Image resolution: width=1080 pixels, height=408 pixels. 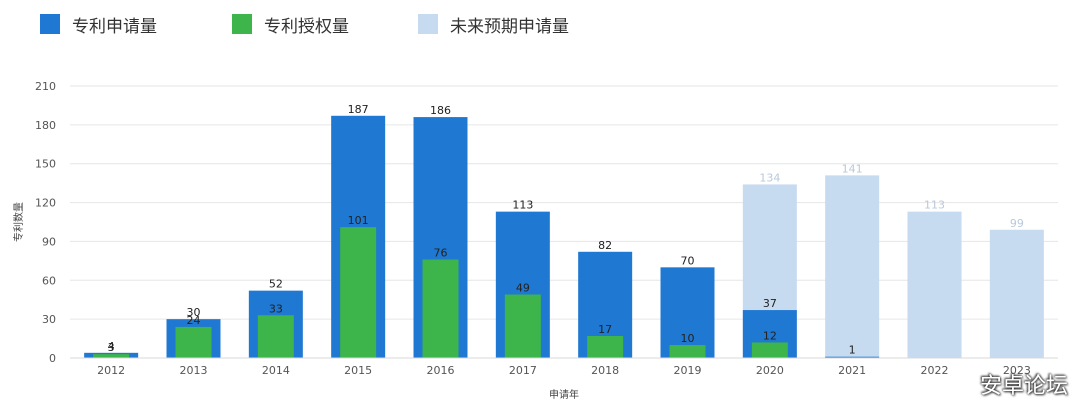 I want to click on data-label-expected-2022: 113, so click(x=934, y=205).